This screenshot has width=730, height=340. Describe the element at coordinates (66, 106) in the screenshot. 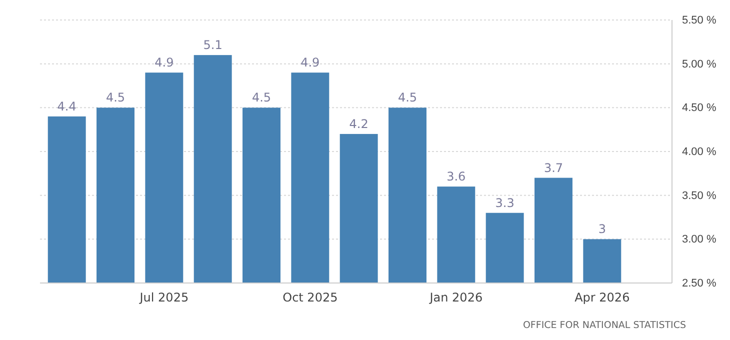

I see `data-label: 4.4` at that location.